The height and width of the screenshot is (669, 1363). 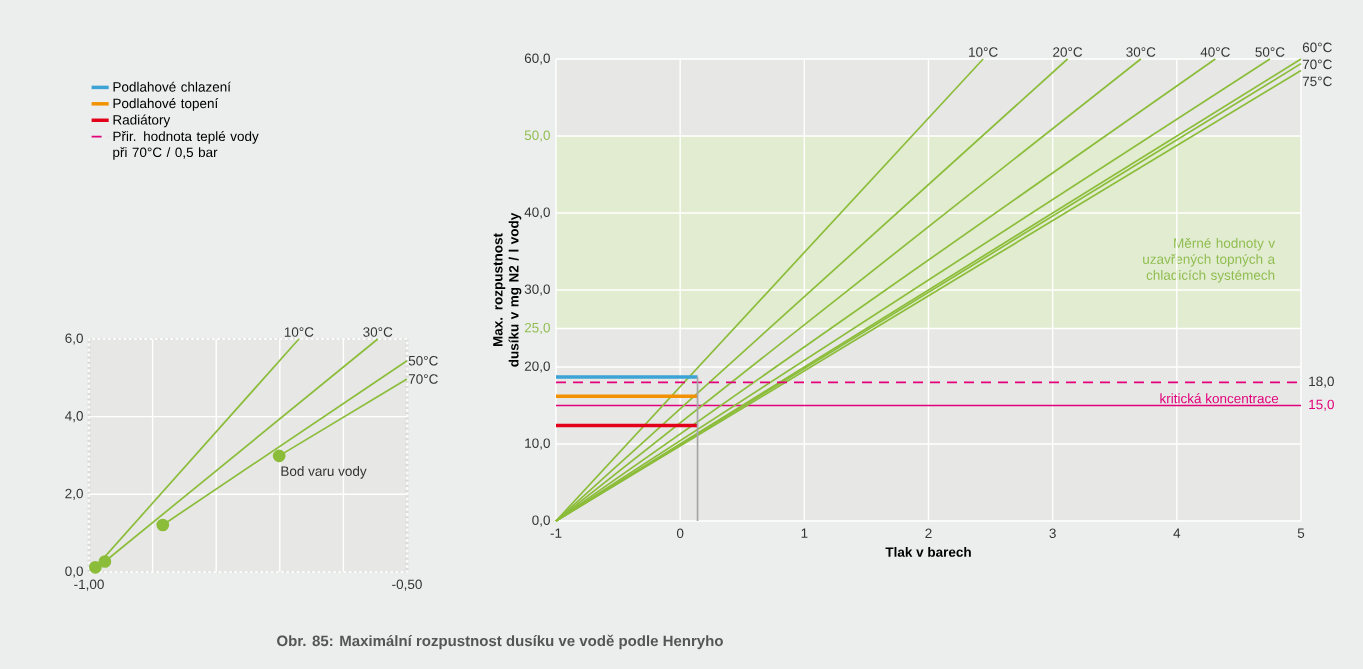 What do you see at coordinates (537, 136) in the screenshot?
I see `y-tick-label: 50,0` at bounding box center [537, 136].